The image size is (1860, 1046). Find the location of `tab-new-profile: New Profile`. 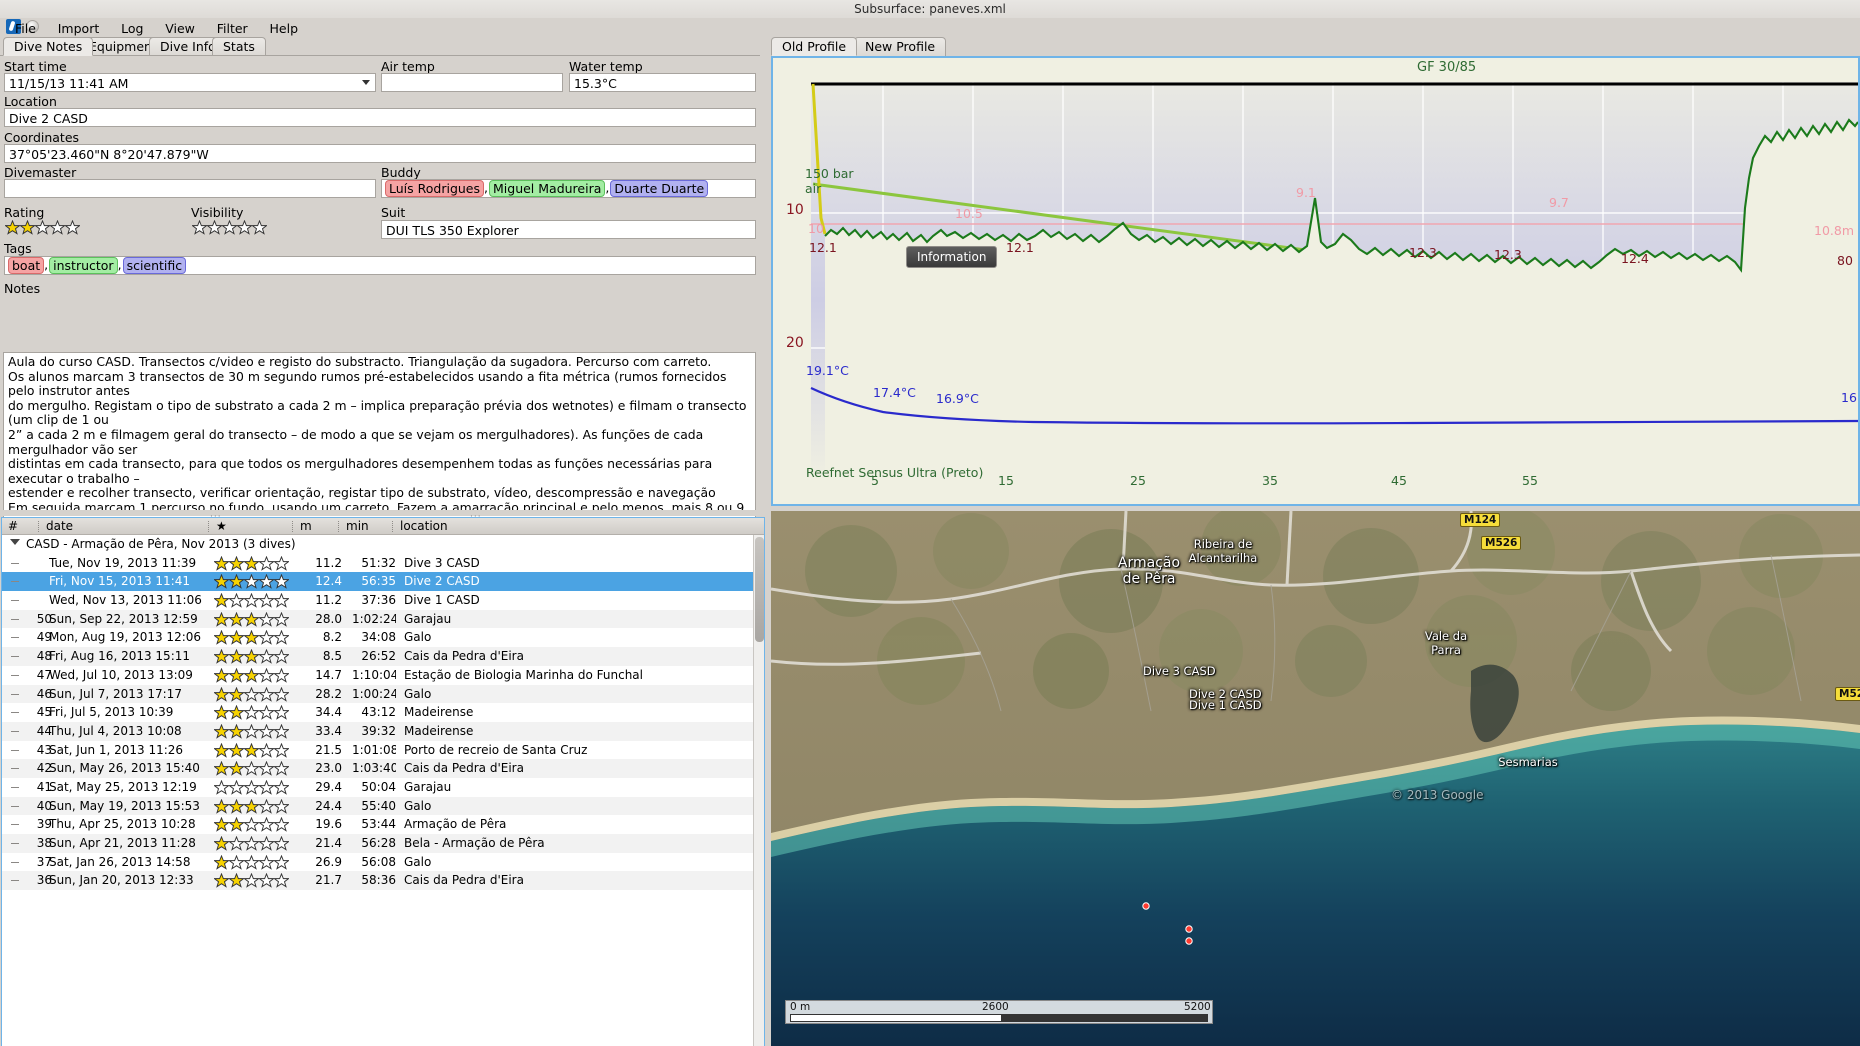

tab-new-profile: New Profile is located at coordinates (900, 46).